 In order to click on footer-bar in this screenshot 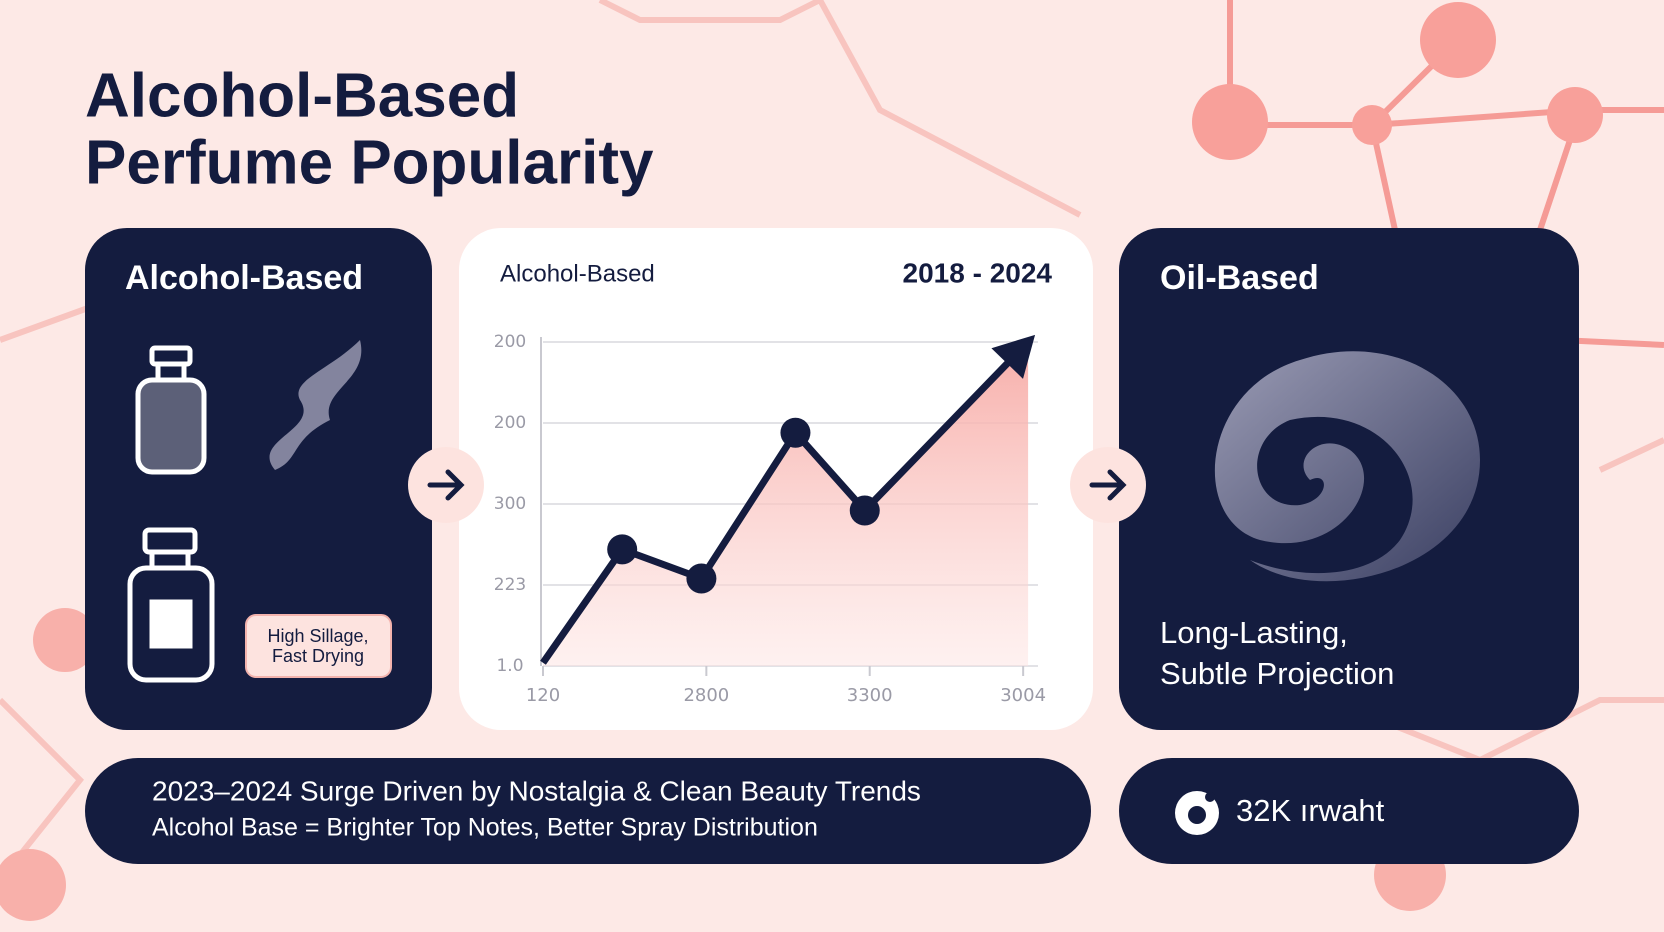, I will do `click(588, 811)`.